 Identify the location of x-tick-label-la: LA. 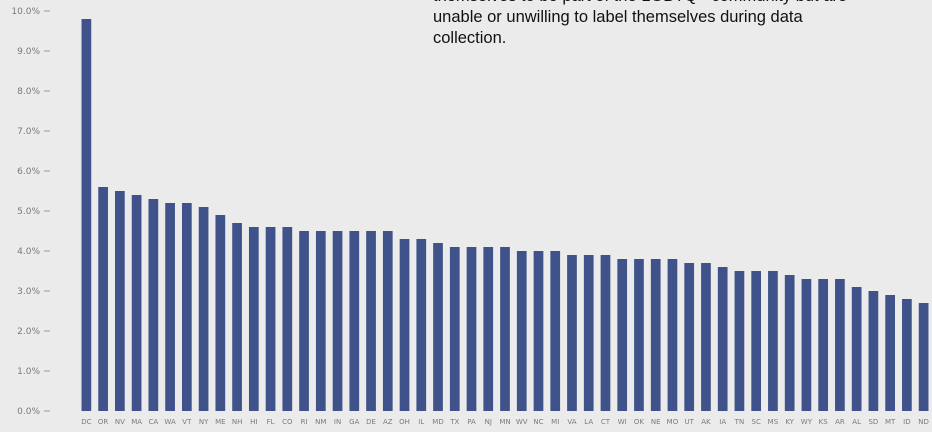
(588, 422).